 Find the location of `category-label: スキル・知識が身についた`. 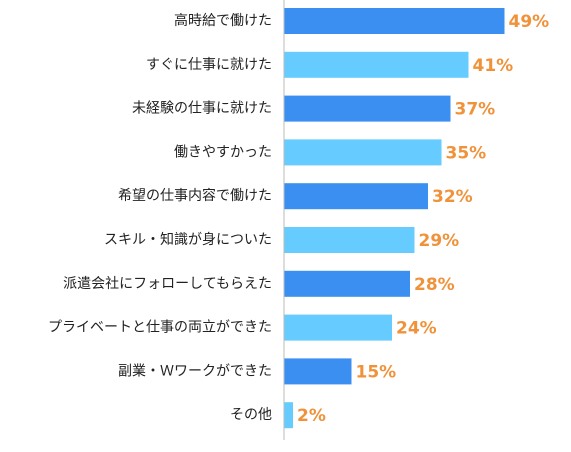

category-label: スキル・知識が身についた is located at coordinates (188, 239).